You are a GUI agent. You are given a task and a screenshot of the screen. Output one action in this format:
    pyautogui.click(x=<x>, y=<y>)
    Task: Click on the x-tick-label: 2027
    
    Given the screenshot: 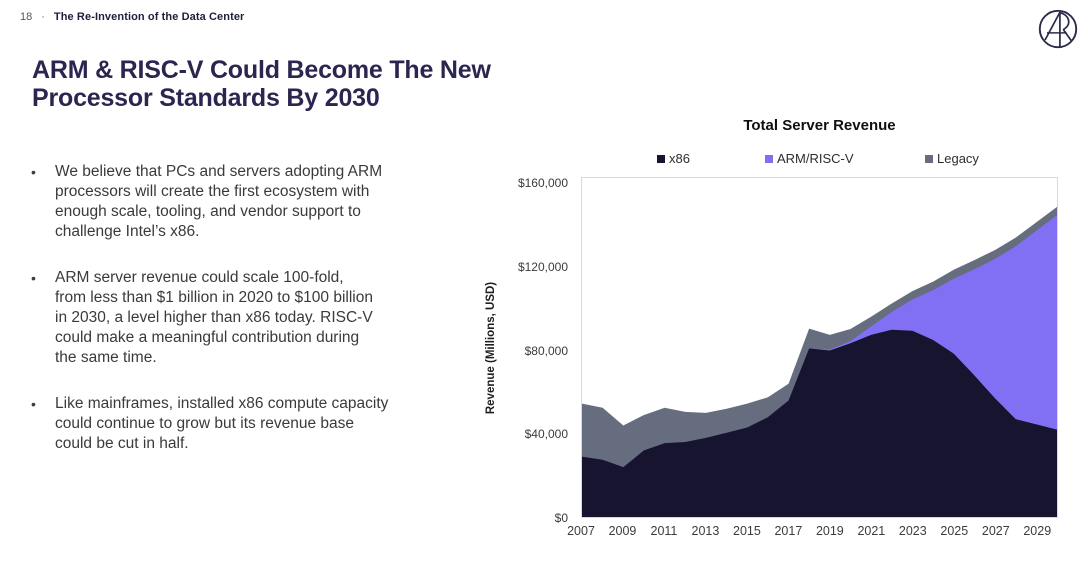 What is the action you would take?
    pyautogui.click(x=995, y=531)
    